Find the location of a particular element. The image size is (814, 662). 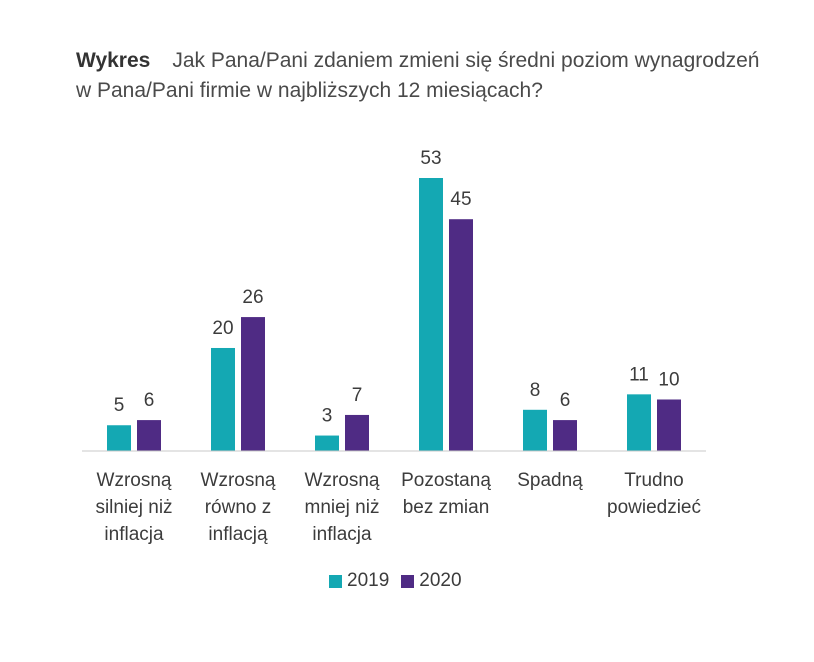

legend: 2019 2020 is located at coordinates (401, 581).